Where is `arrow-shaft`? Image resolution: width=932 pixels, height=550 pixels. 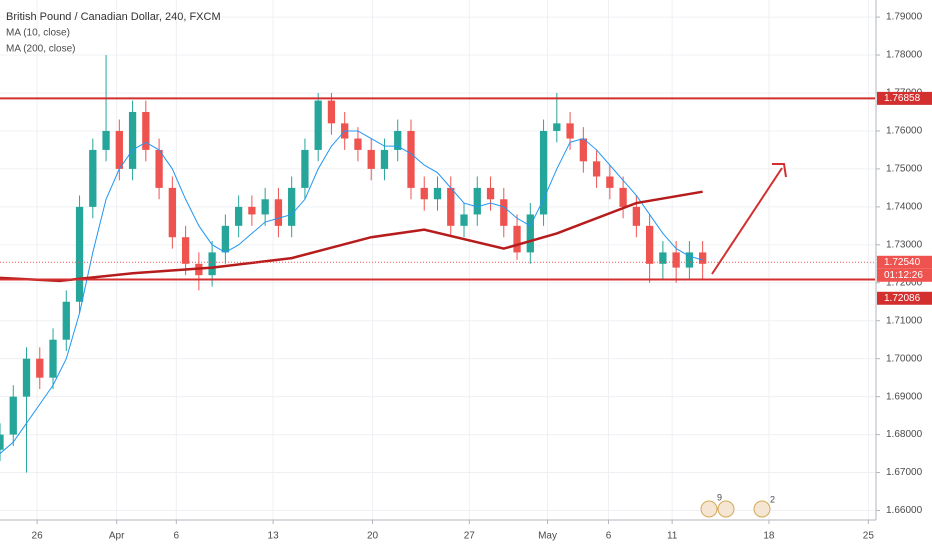 arrow-shaft is located at coordinates (747, 221).